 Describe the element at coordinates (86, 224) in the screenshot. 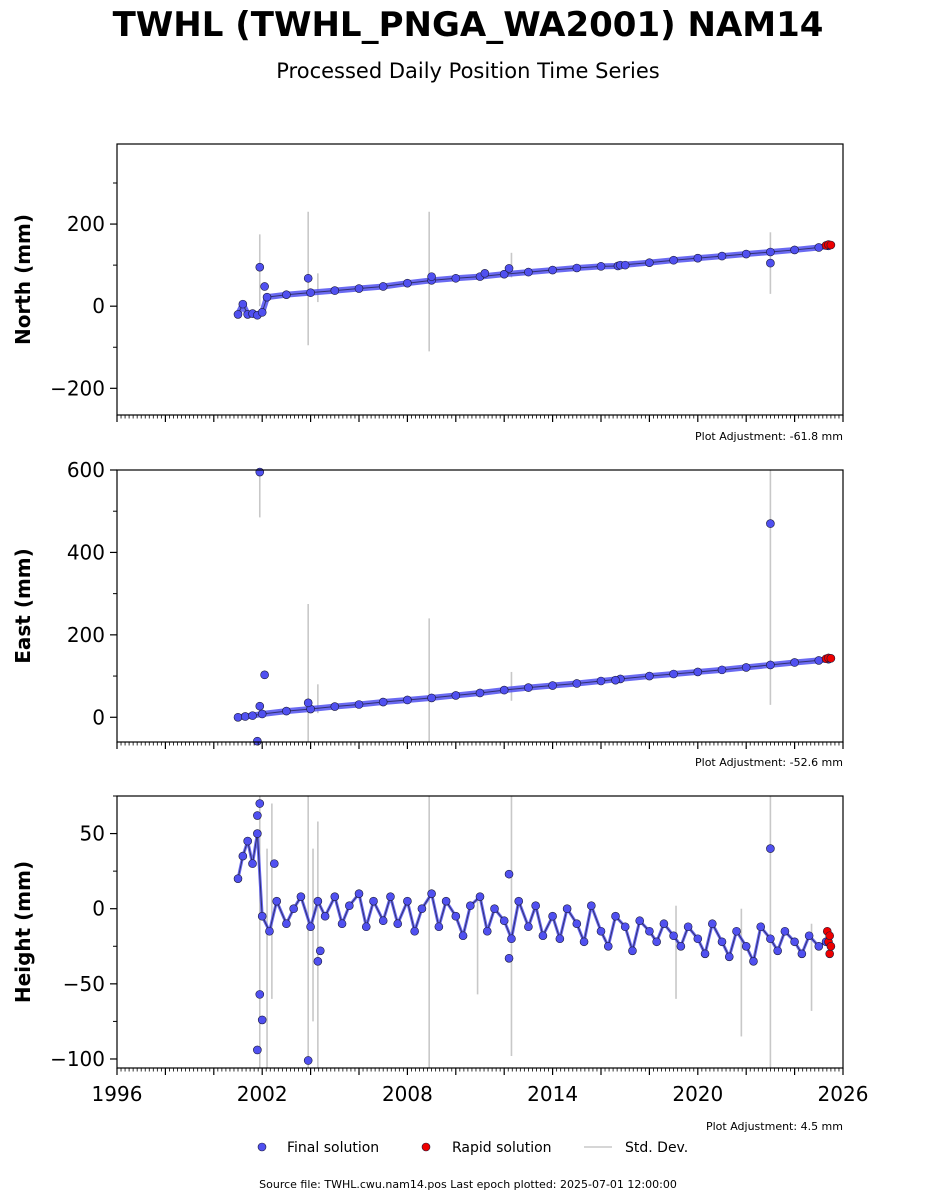

I see `north-ytick-label: 200` at that location.